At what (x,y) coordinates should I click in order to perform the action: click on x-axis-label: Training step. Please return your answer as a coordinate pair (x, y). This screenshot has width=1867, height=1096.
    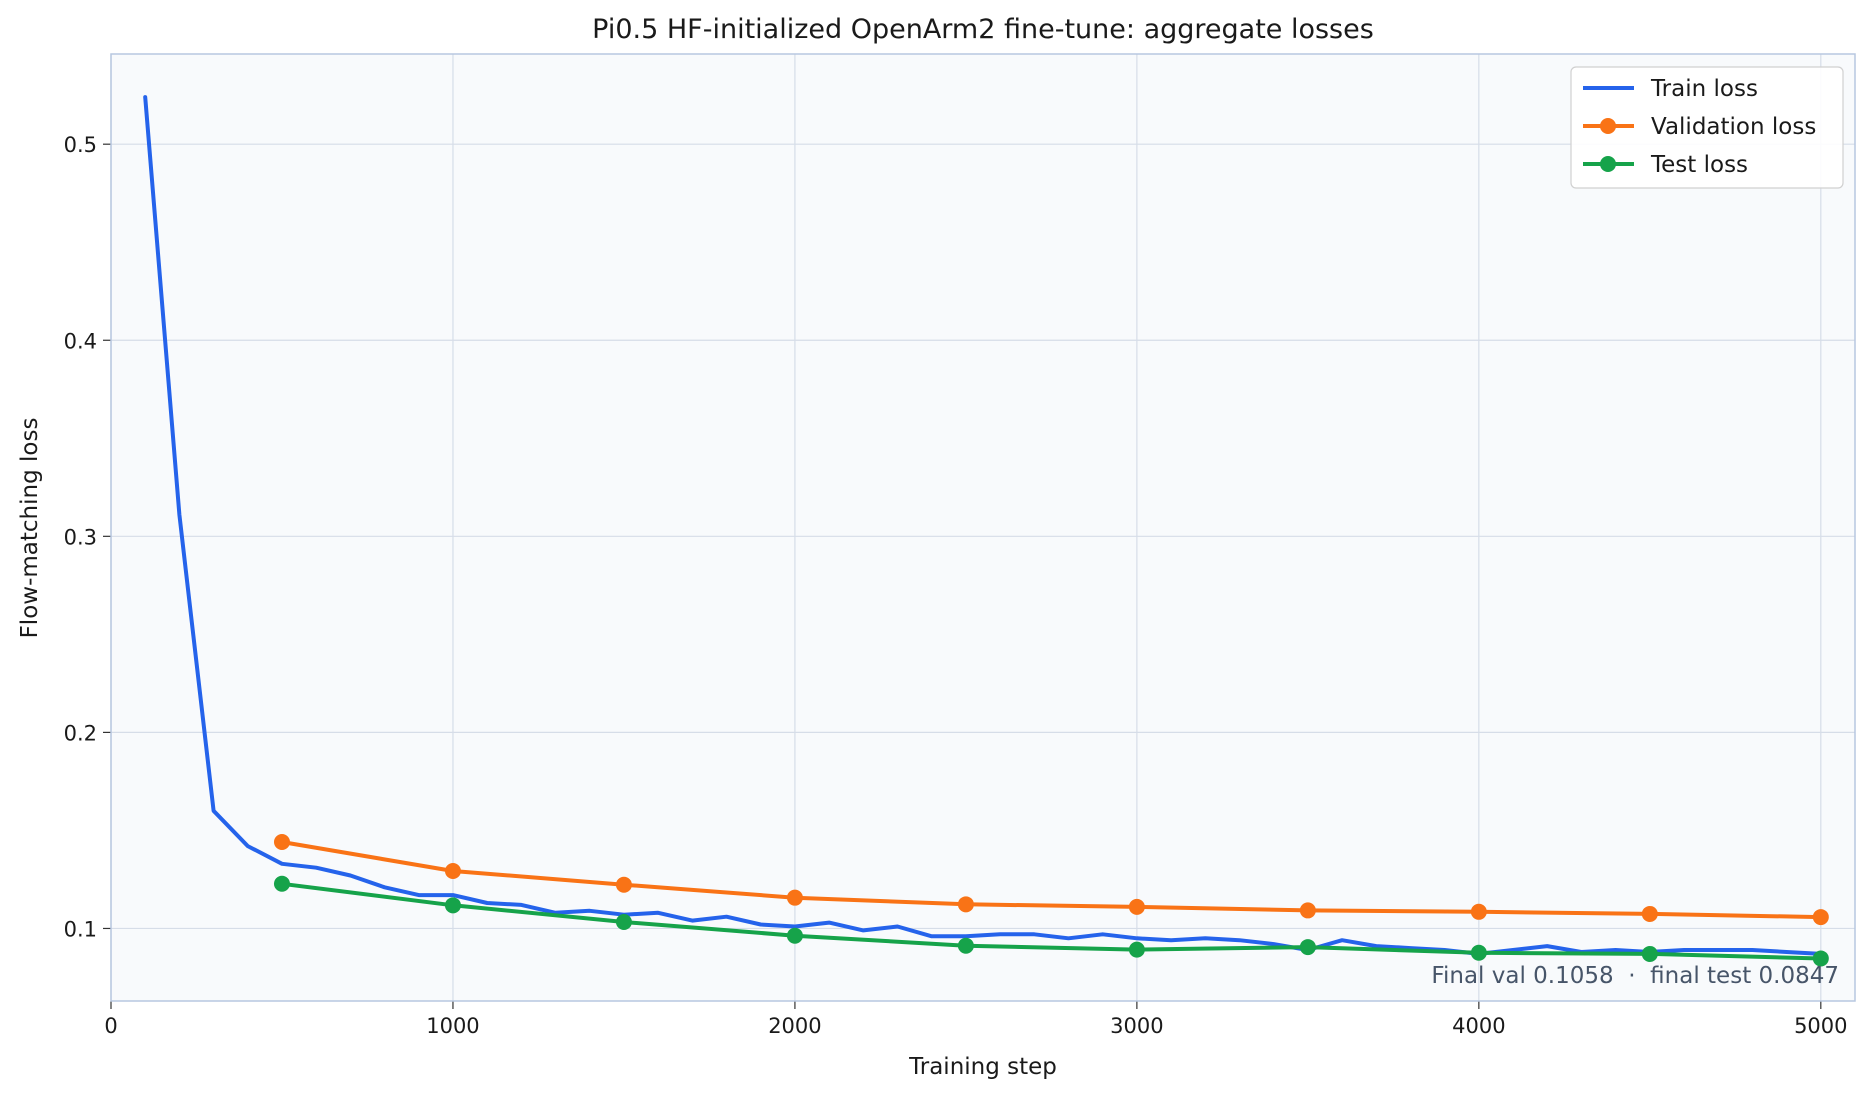
    Looking at the image, I should click on (982, 1067).